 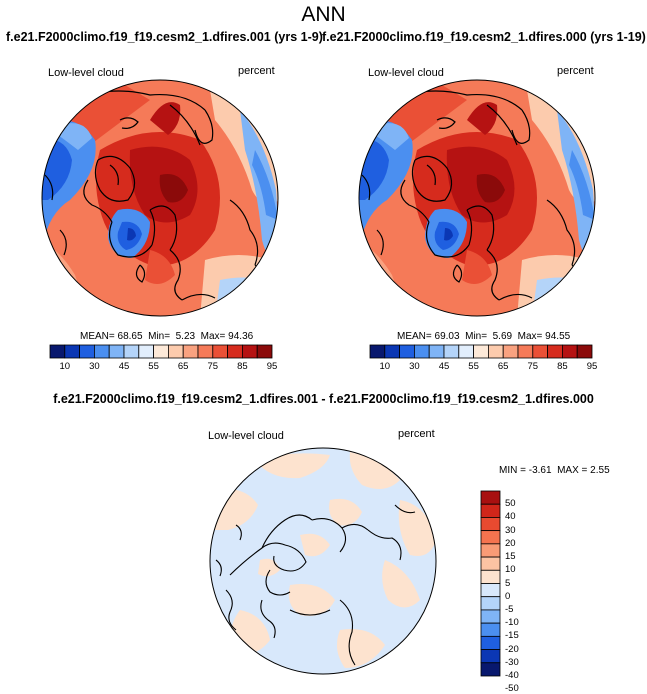 I want to click on panel-3-stats: MIN = -3.61 MAX = 2.55, so click(x=554, y=470).